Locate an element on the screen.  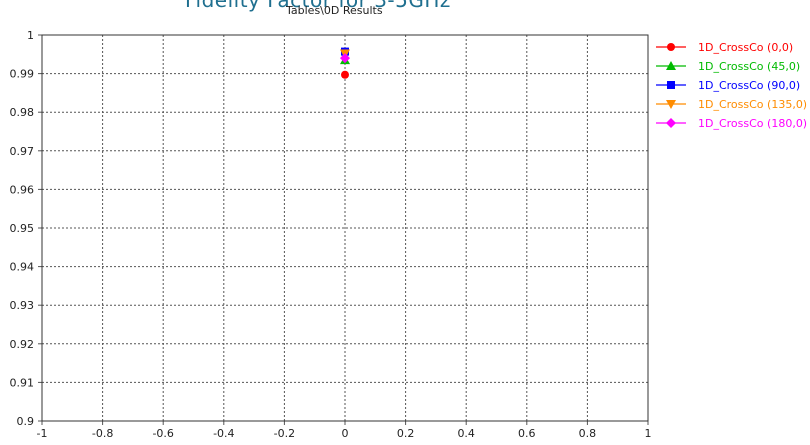
y-tick-label: 0.93 is located at coordinates (22, 305).